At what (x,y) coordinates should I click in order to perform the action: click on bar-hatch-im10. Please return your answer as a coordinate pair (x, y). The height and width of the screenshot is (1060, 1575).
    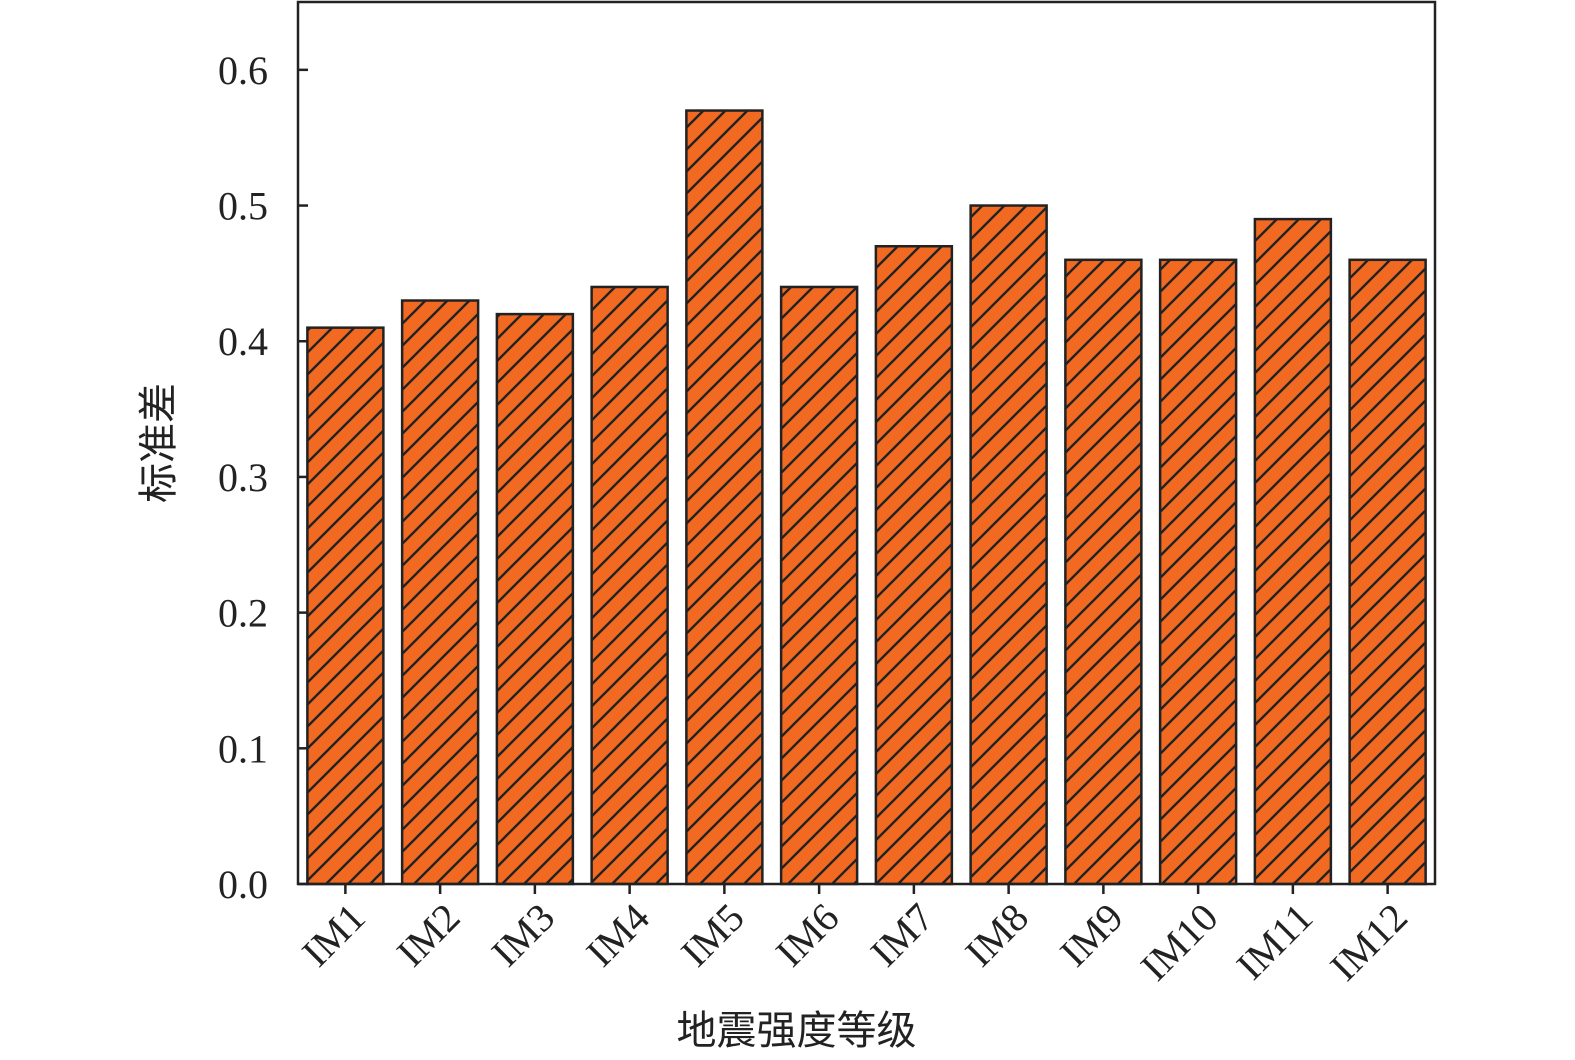
    Looking at the image, I should click on (1198, 572).